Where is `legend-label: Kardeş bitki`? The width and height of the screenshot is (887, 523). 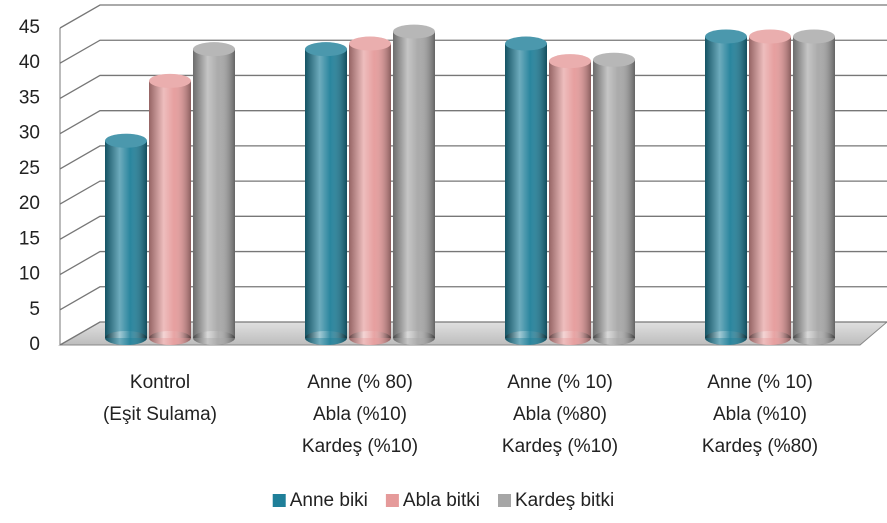 legend-label: Kardeş bitki is located at coordinates (564, 500).